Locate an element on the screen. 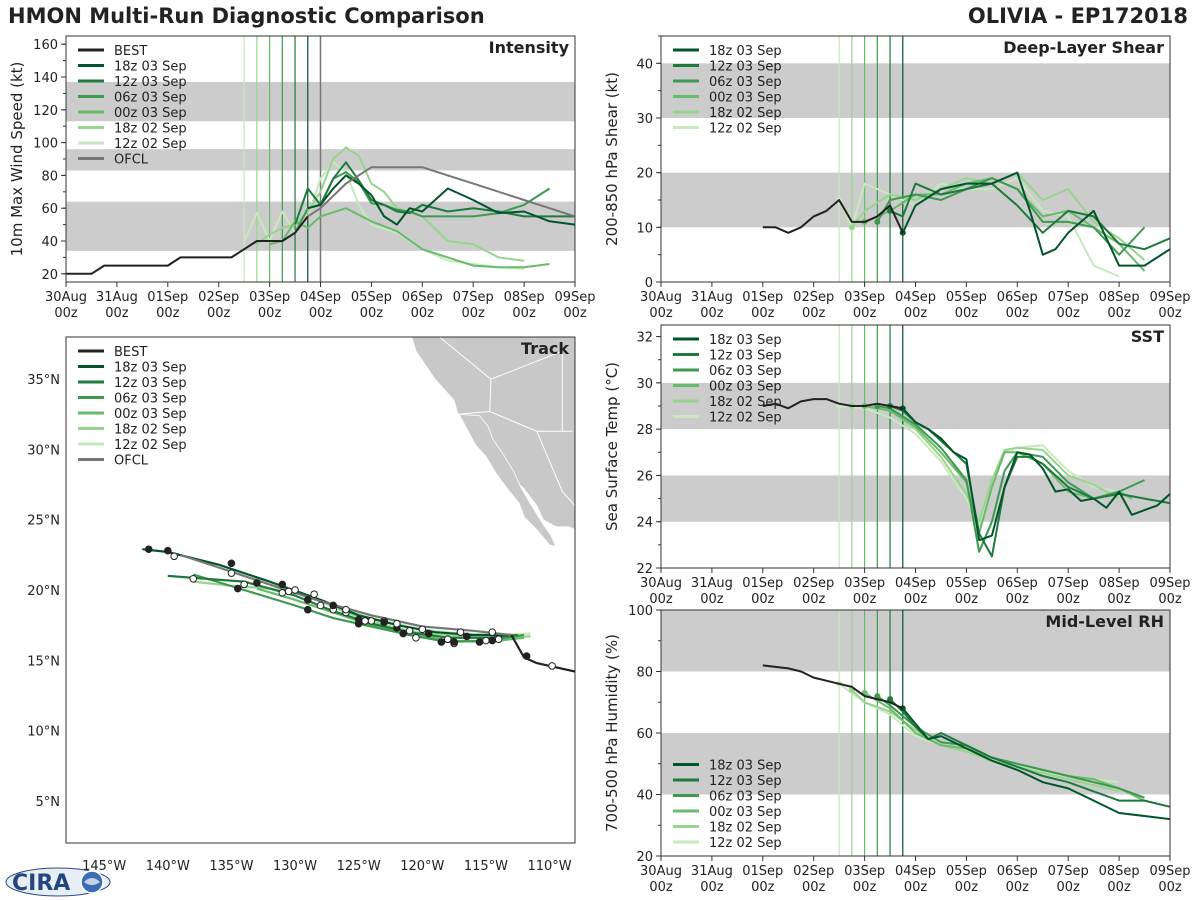 Image resolution: width=1200 pixels, height=900 pixels. intensity-ytick-label: 40 is located at coordinates (49, 242).